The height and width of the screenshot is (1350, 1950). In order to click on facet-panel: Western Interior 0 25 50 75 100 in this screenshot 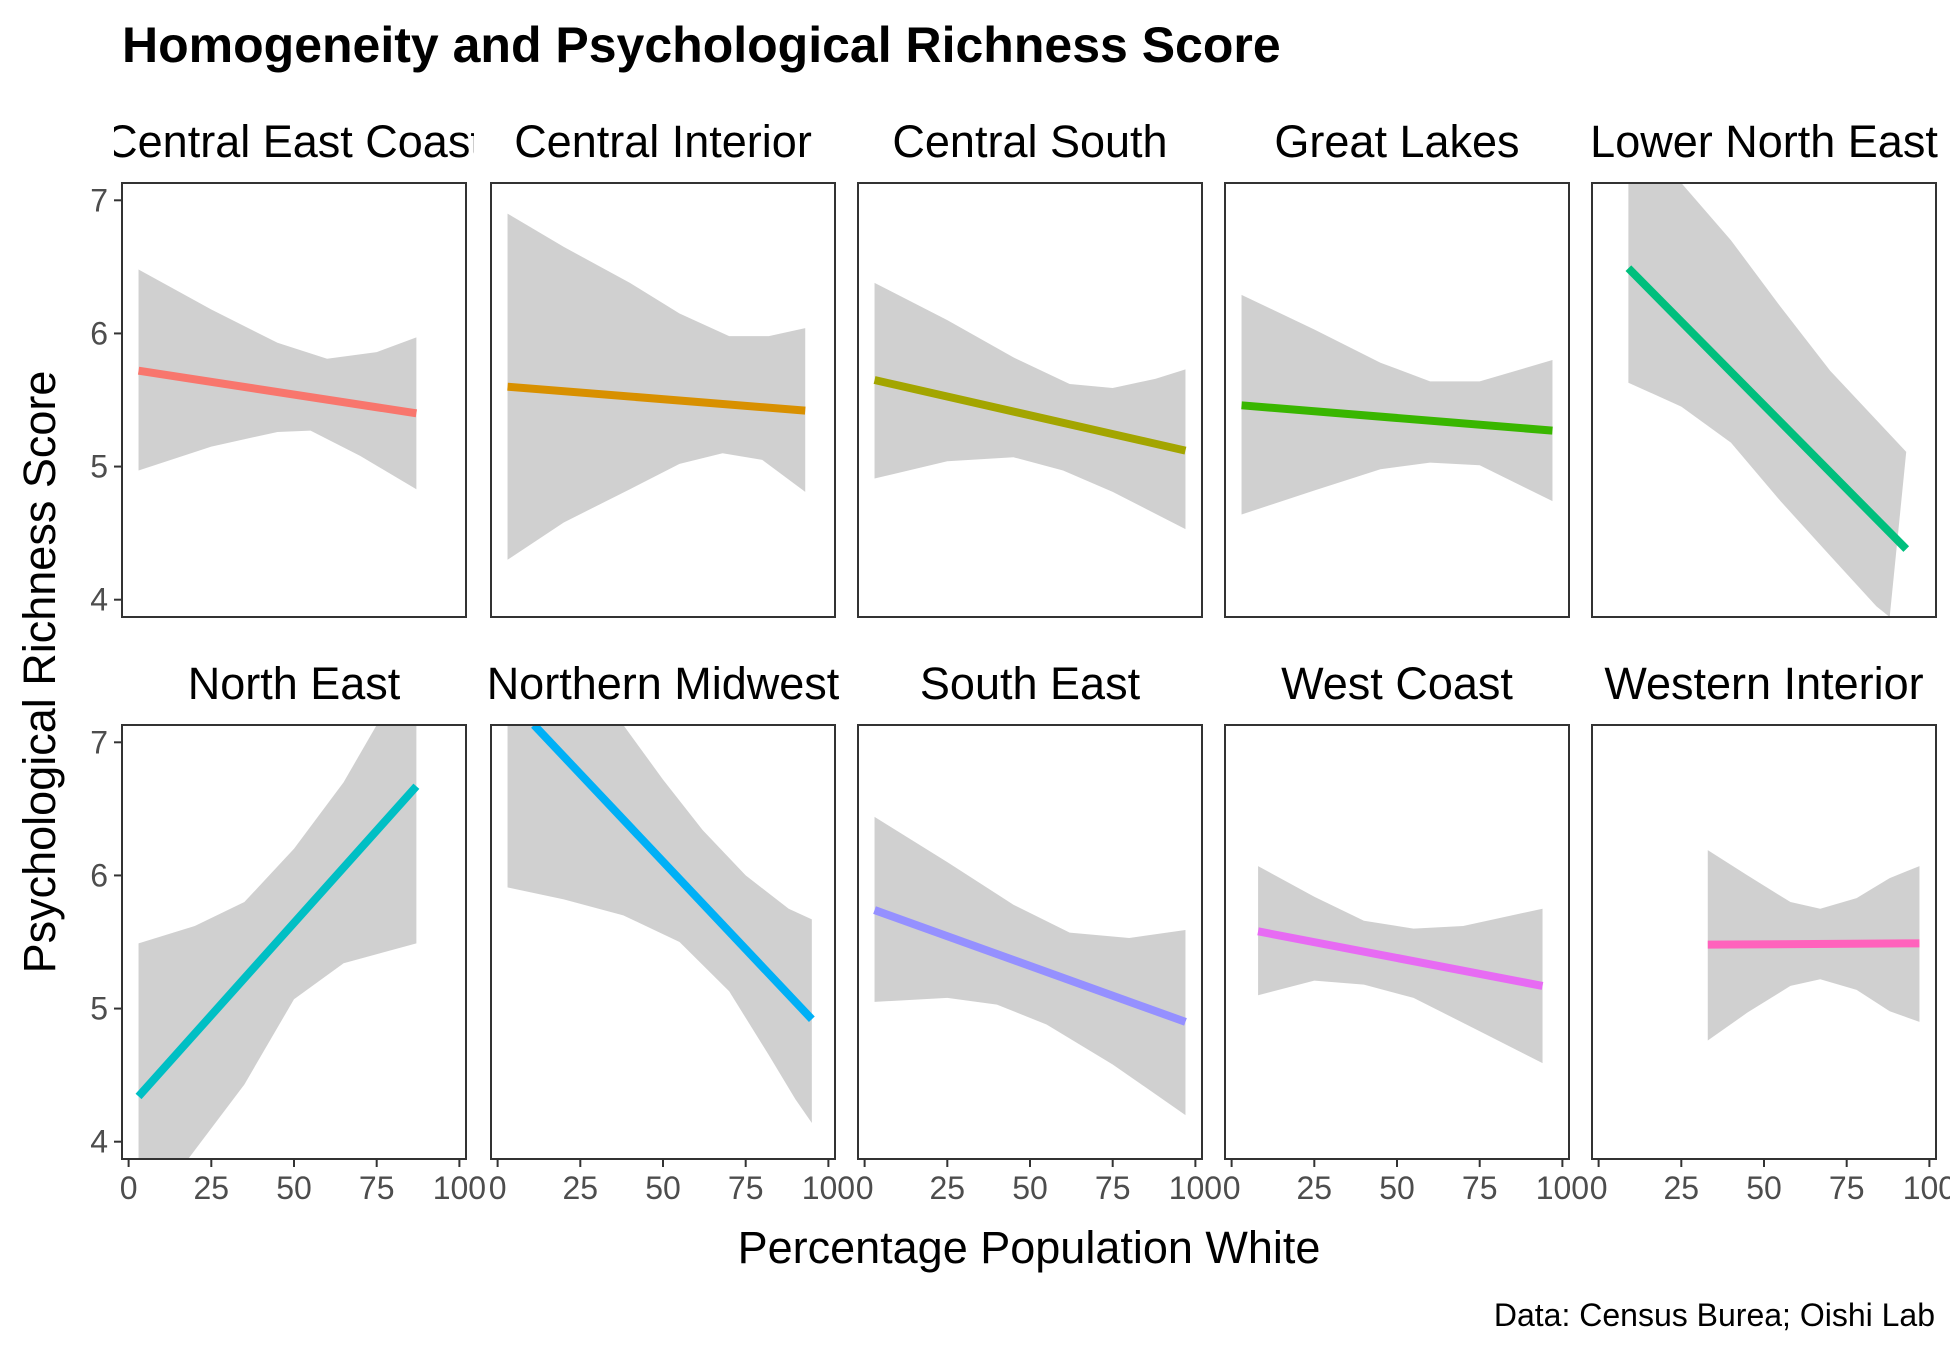, I will do `click(1770, 932)`.